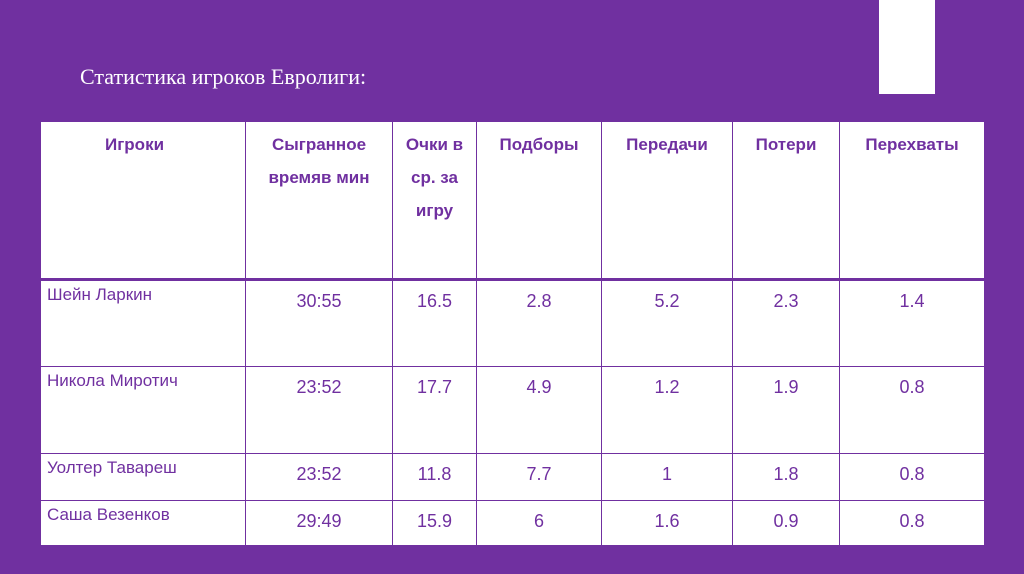 The width and height of the screenshot is (1024, 574). I want to click on cell-turnovers: 0.9, so click(786, 523).